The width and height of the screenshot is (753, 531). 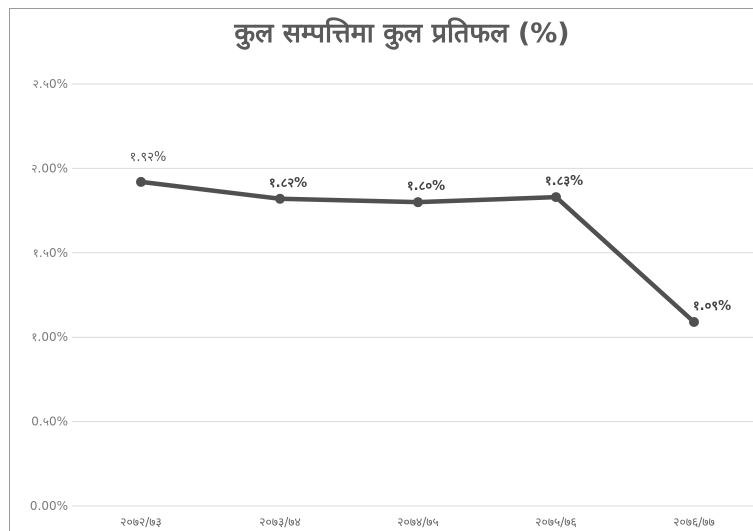 I want to click on data-label: १.०९%, so click(x=712, y=306).